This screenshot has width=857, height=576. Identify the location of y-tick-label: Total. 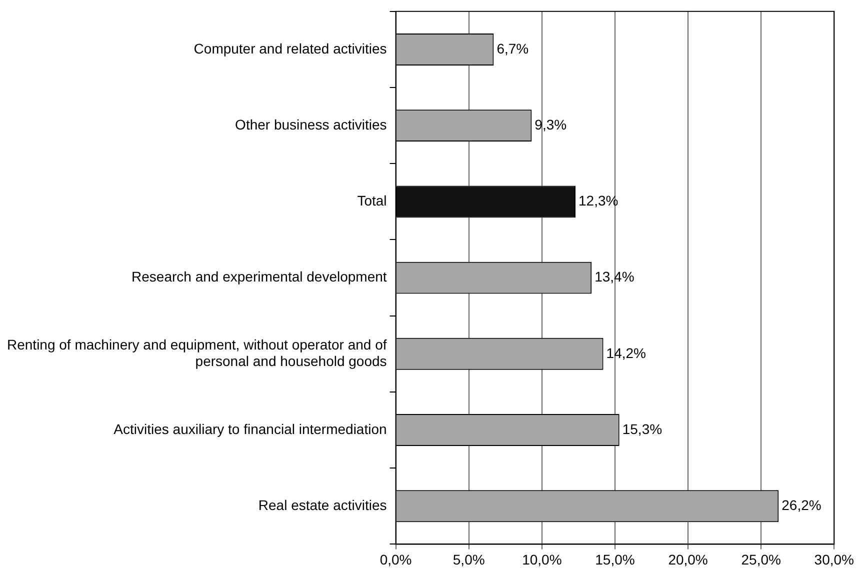
(372, 200).